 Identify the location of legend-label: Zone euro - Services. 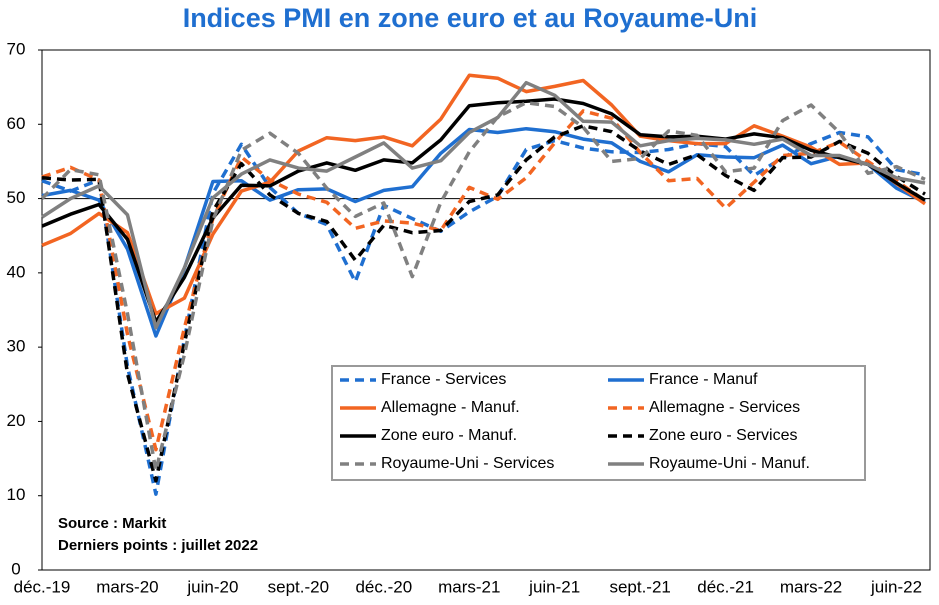
(723, 435).